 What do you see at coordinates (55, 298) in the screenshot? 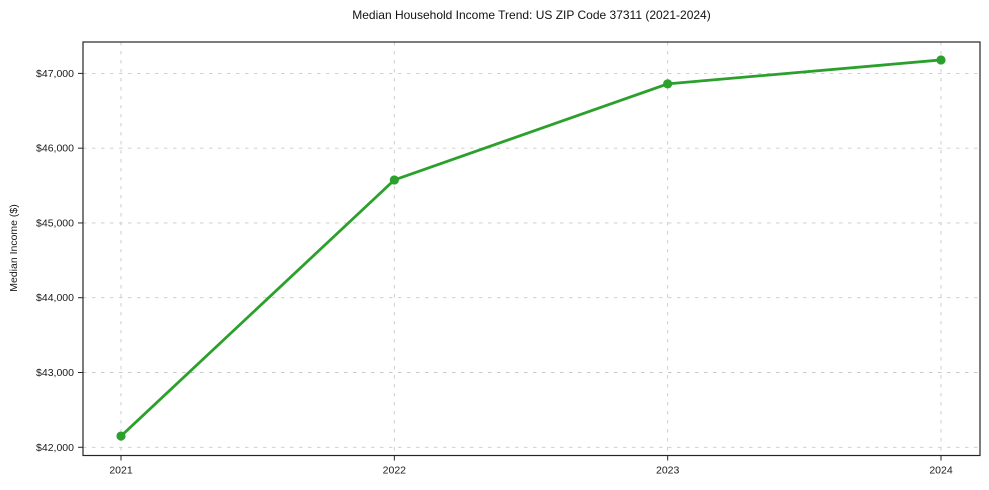
I see `y-tick-label: $44,000` at bounding box center [55, 298].